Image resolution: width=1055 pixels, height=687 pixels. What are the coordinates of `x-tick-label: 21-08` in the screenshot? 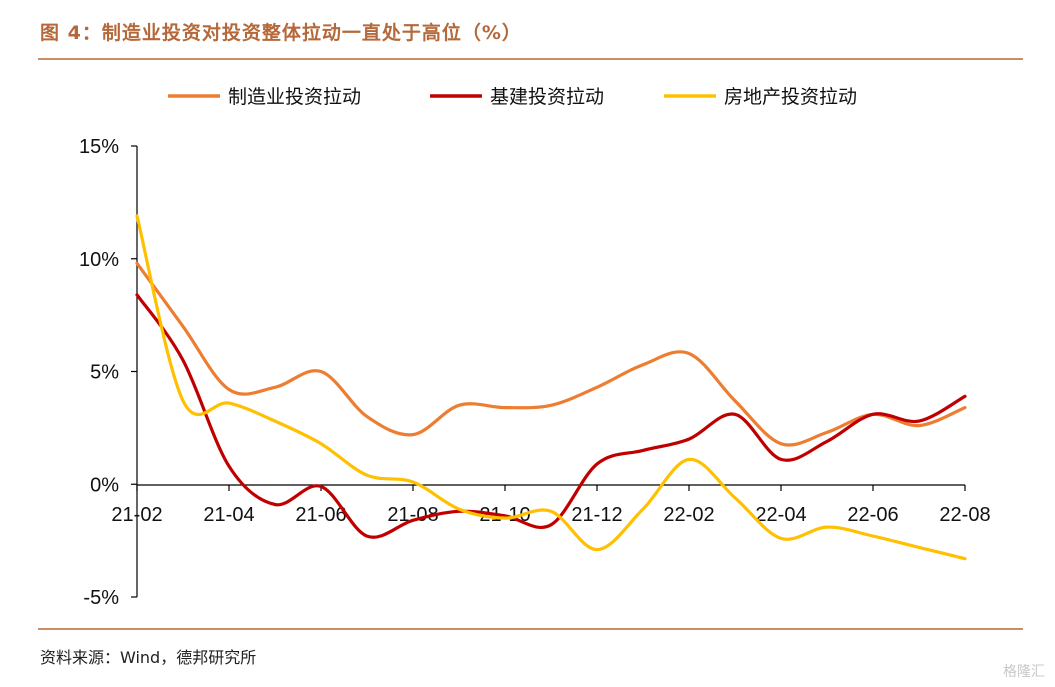 It's located at (412, 515).